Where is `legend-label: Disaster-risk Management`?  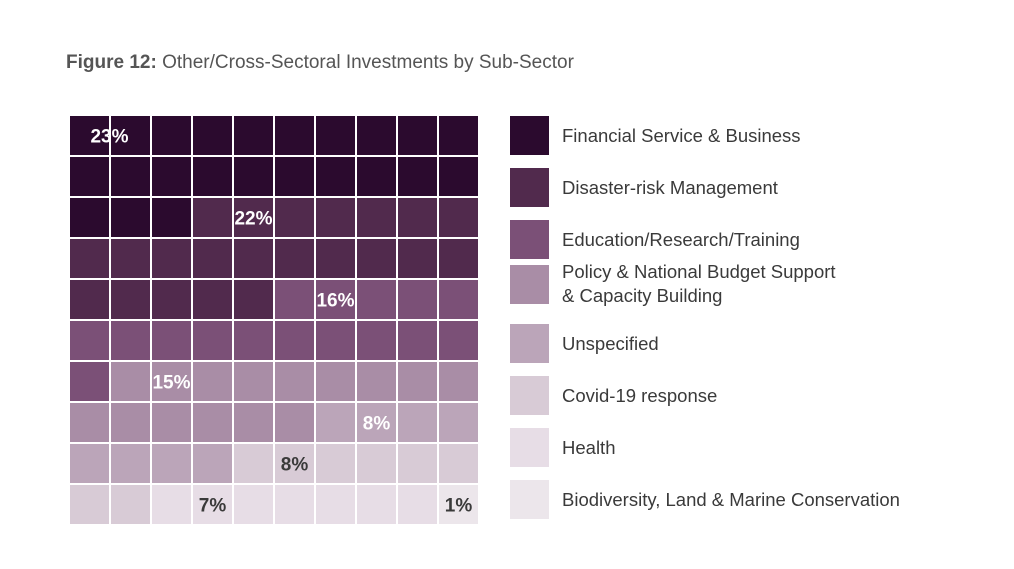
legend-label: Disaster-risk Management is located at coordinates (670, 188).